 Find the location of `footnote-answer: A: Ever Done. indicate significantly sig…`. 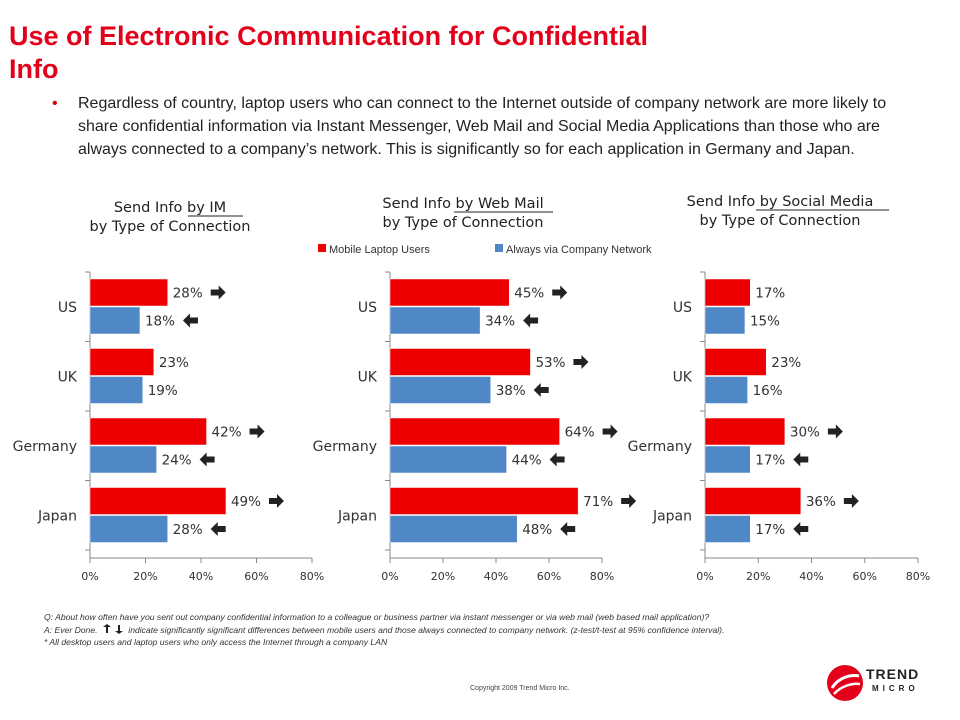

footnote-answer: A: Ever Done. indicate significantly sig… is located at coordinates (484, 630).